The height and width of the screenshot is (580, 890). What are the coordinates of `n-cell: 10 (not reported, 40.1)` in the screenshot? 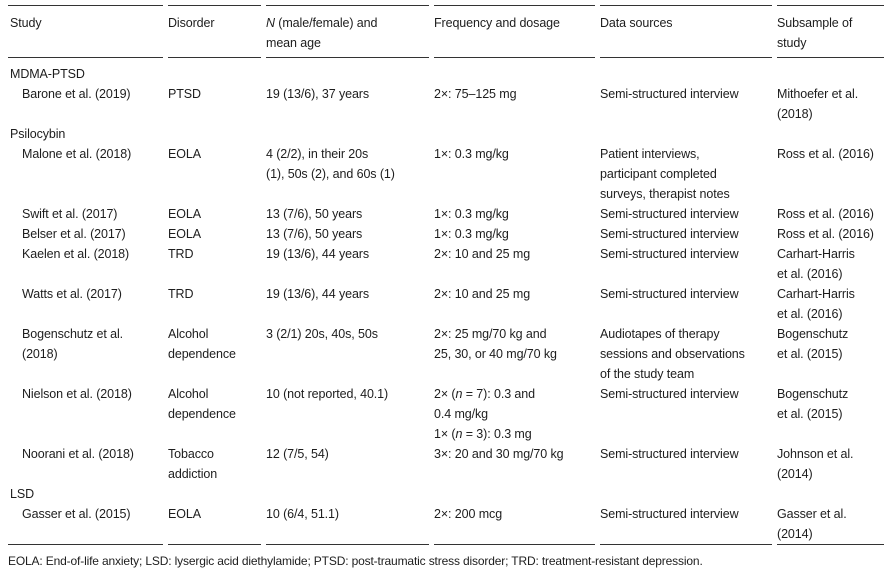 It's located at (327, 394).